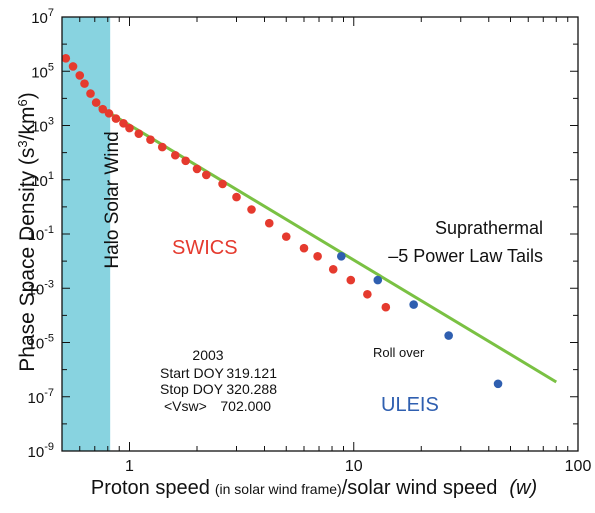 The image size is (595, 513). What do you see at coordinates (49, 230) in the screenshot?
I see `y-tick-label-exp: -1` at bounding box center [49, 230].